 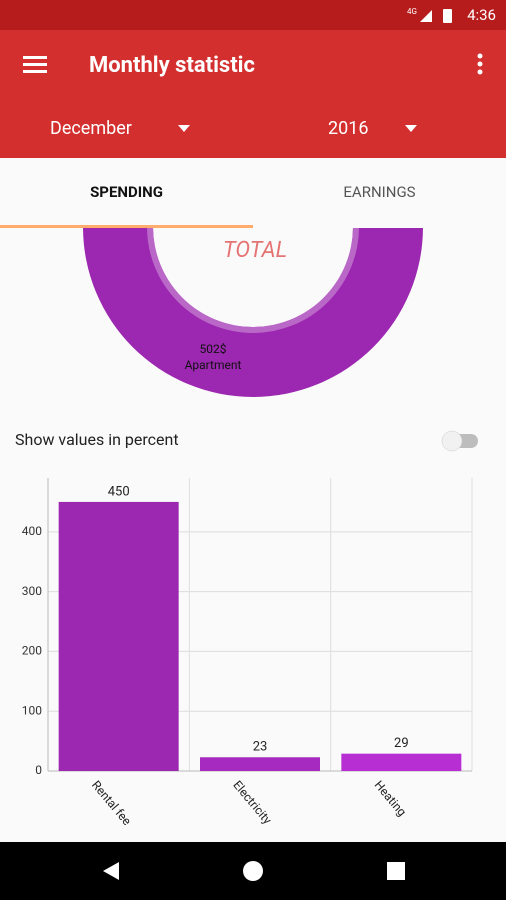 I want to click on tab: SPENDING, so click(x=126, y=192).